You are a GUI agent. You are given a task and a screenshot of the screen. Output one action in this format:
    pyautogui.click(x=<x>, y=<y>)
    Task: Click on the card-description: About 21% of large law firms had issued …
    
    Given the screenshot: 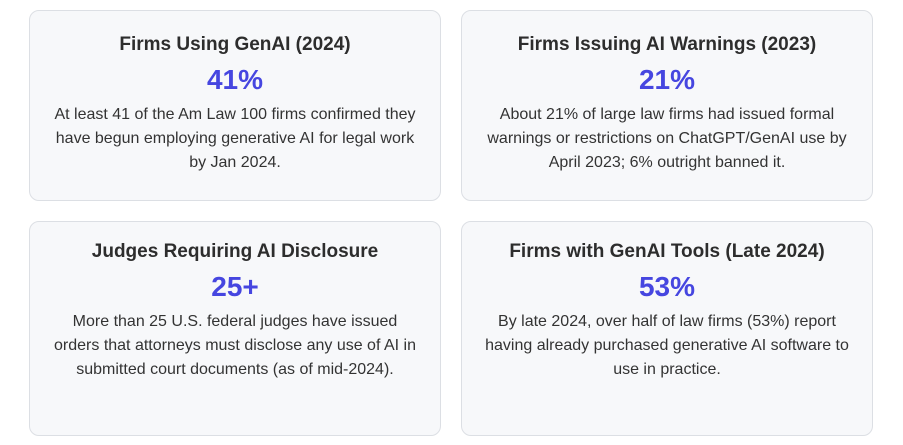 What is the action you would take?
    pyautogui.click(x=667, y=138)
    